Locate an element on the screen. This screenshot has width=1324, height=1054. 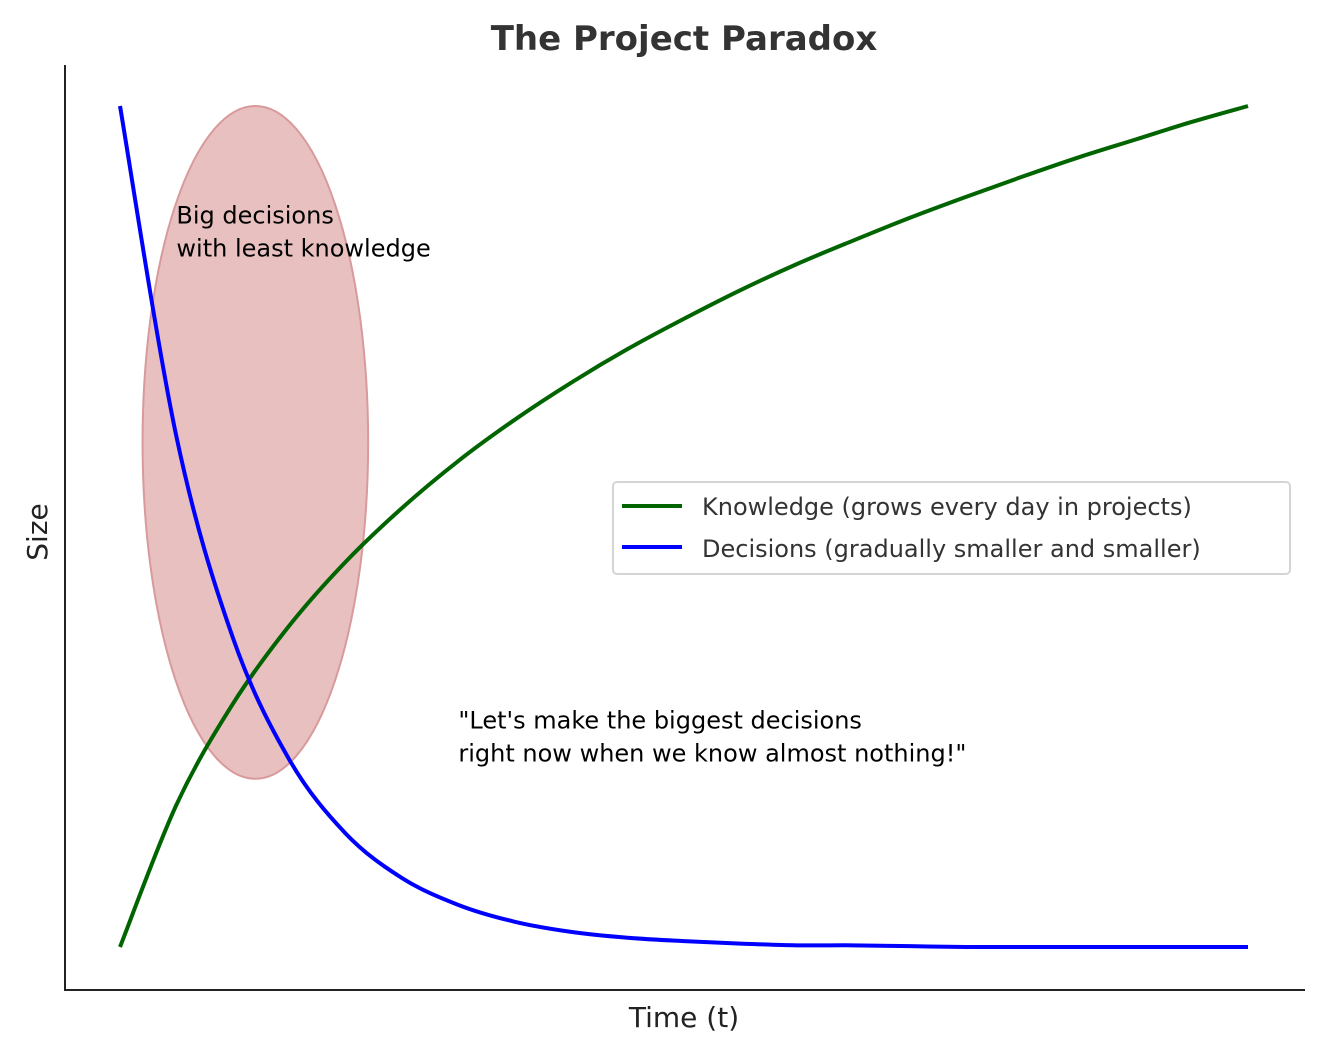
chart-title: The Project Paradox is located at coordinates (684, 39).